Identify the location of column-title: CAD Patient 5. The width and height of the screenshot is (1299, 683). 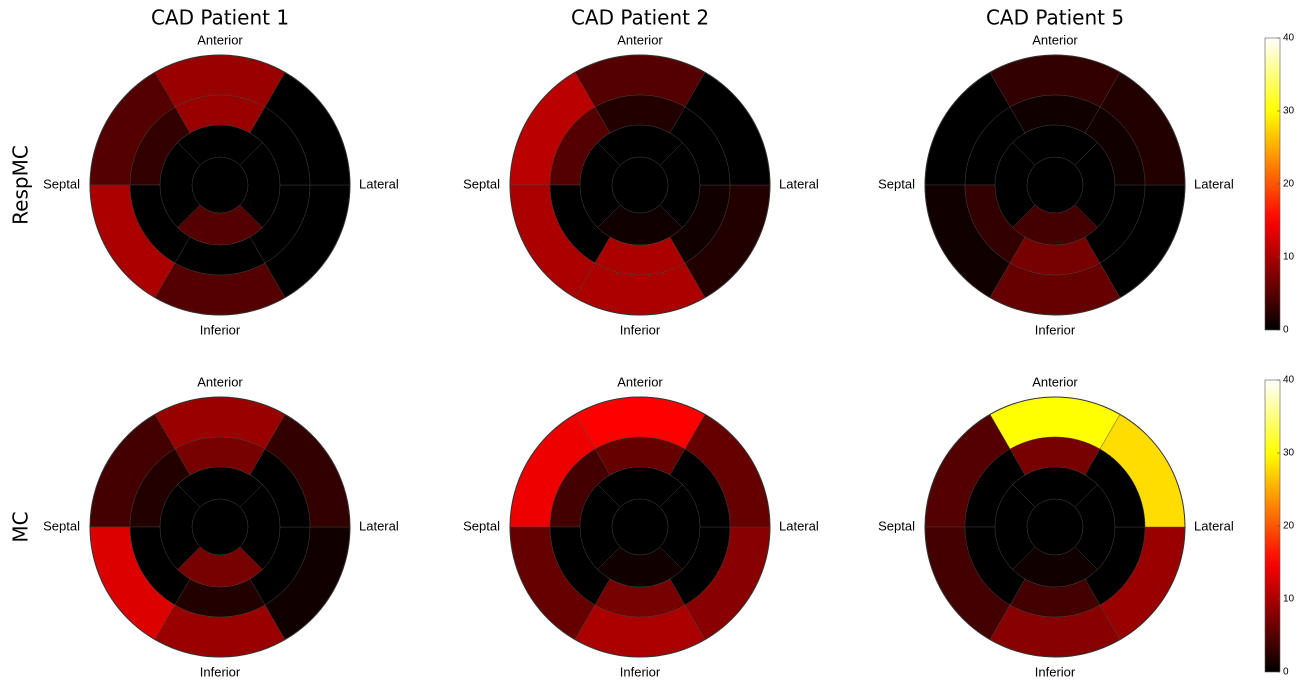
(1055, 18).